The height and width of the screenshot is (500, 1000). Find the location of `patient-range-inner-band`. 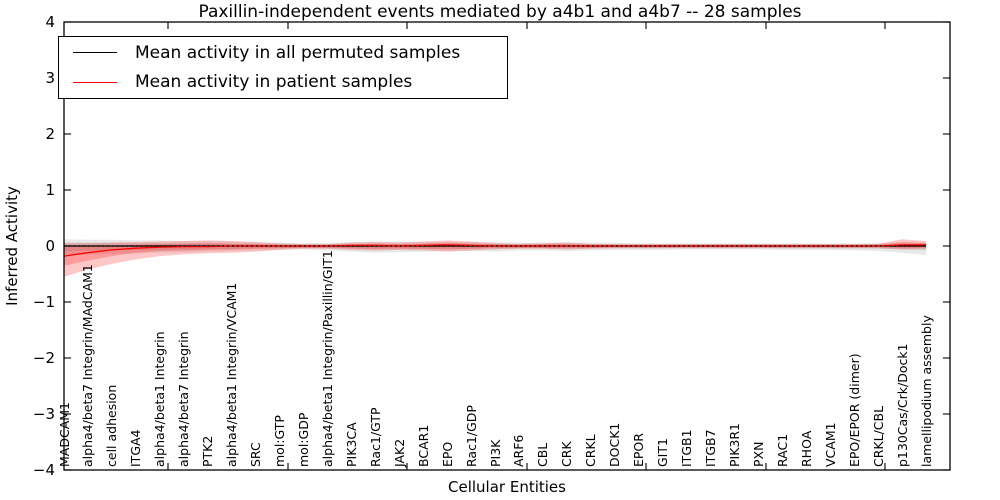

patient-range-inner-band is located at coordinates (495, 254).